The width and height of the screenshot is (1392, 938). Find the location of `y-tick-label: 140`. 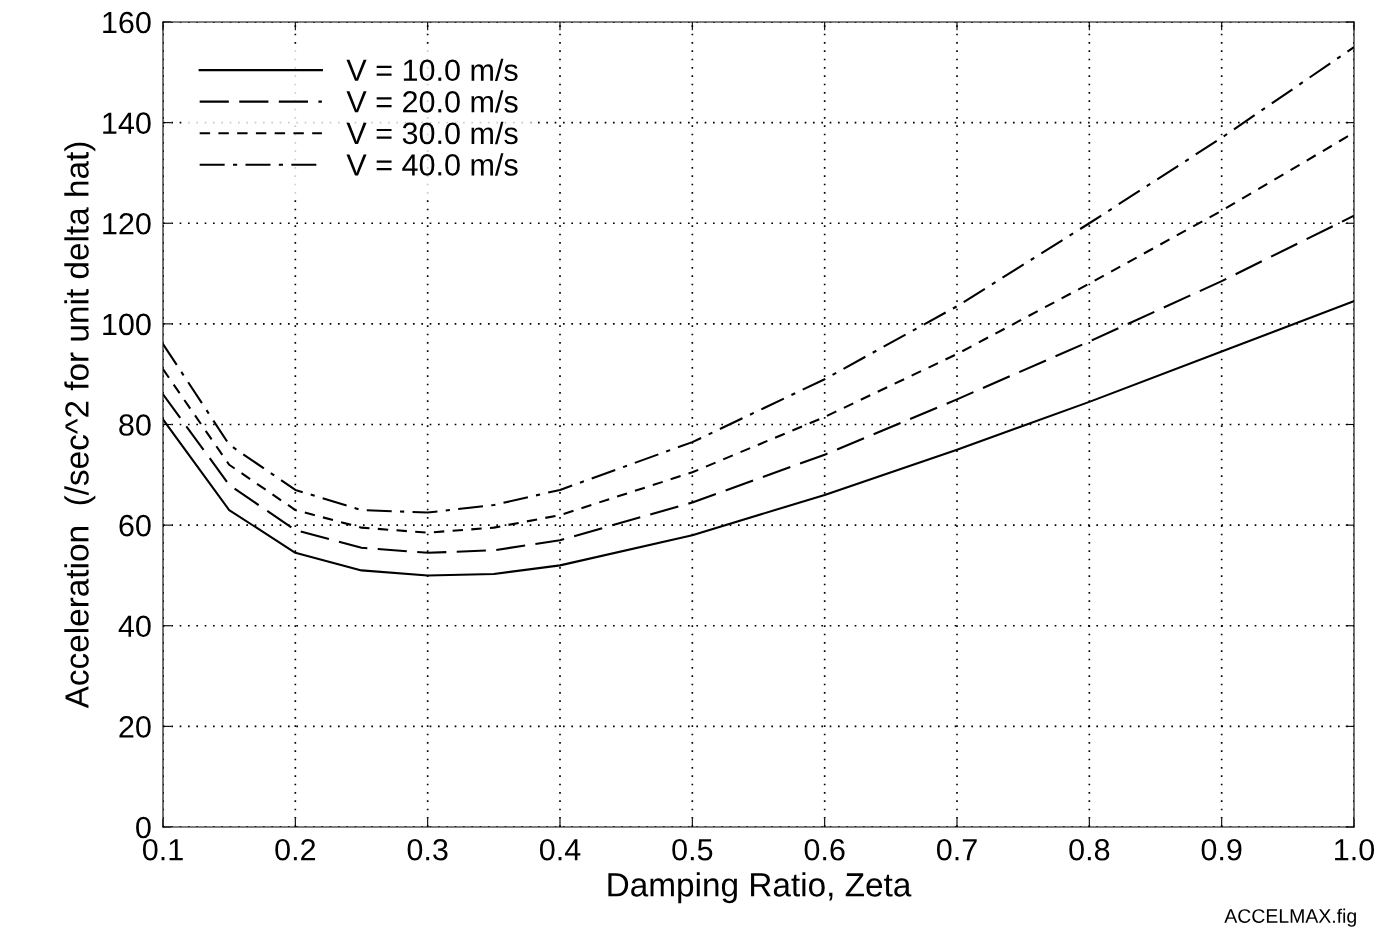

y-tick-label: 140 is located at coordinates (127, 123).